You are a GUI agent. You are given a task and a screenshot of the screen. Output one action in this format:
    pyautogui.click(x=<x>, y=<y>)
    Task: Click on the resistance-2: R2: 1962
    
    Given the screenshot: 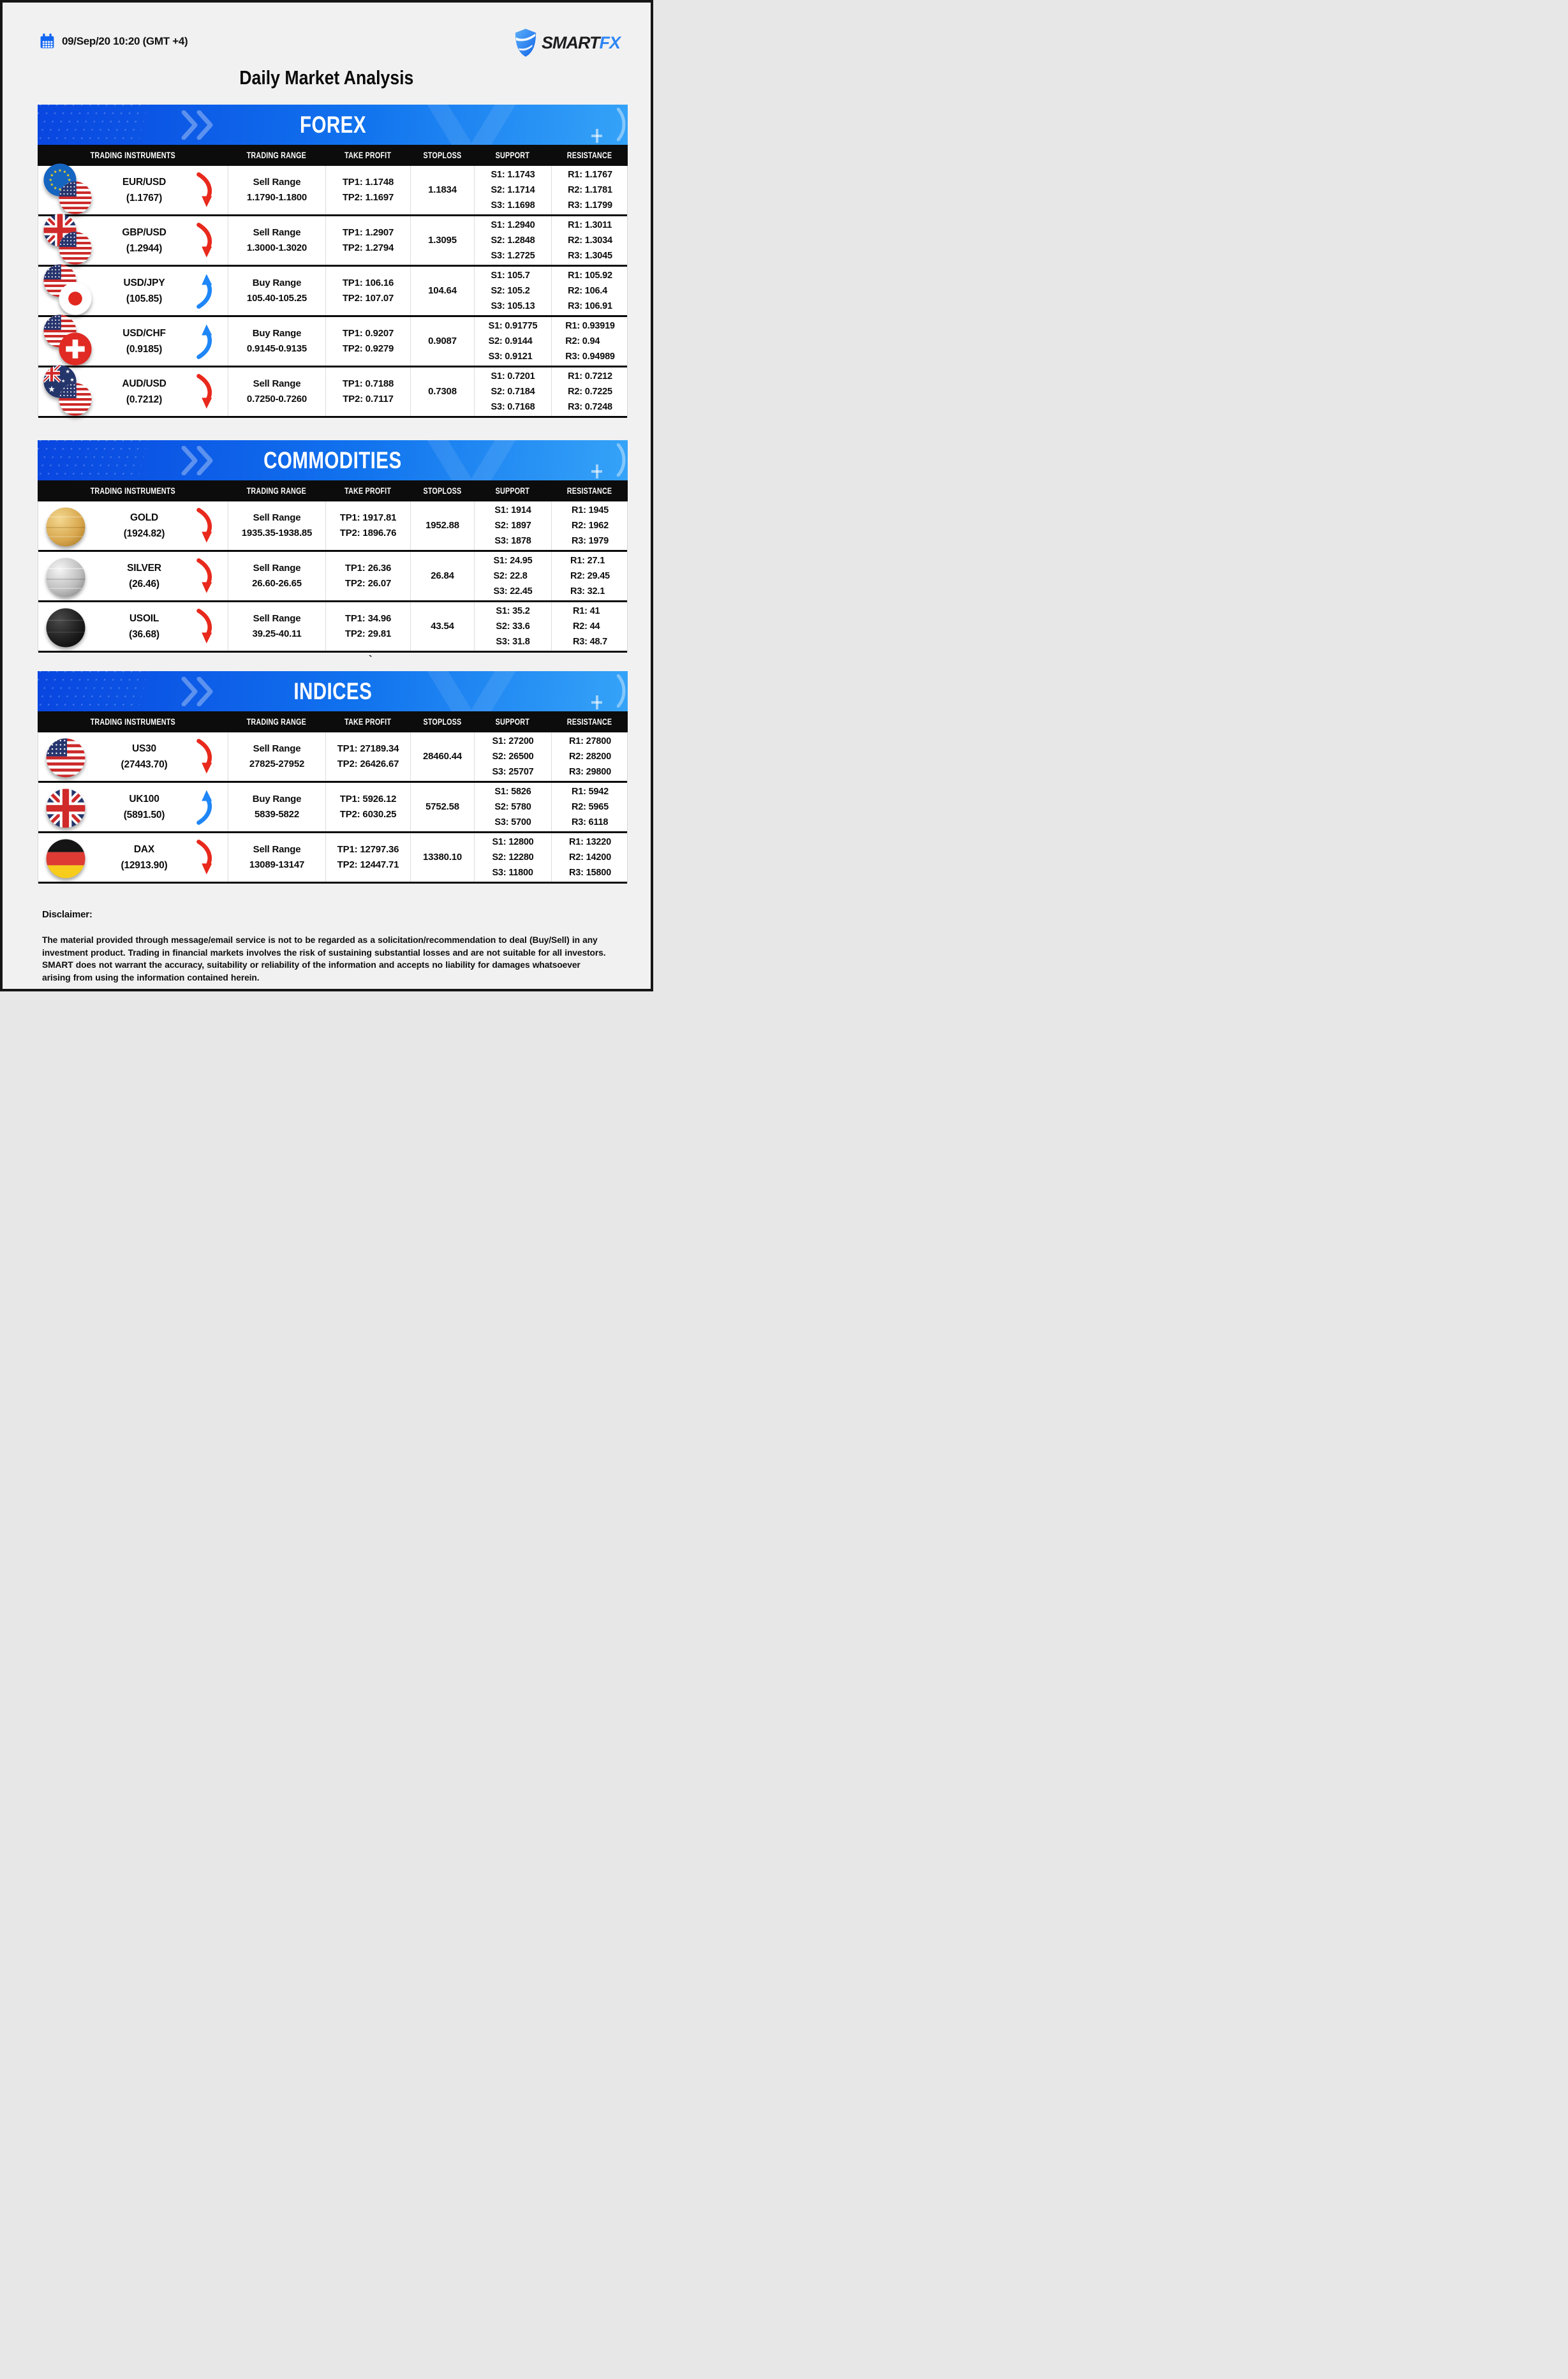 What is the action you would take?
    pyautogui.click(x=590, y=526)
    